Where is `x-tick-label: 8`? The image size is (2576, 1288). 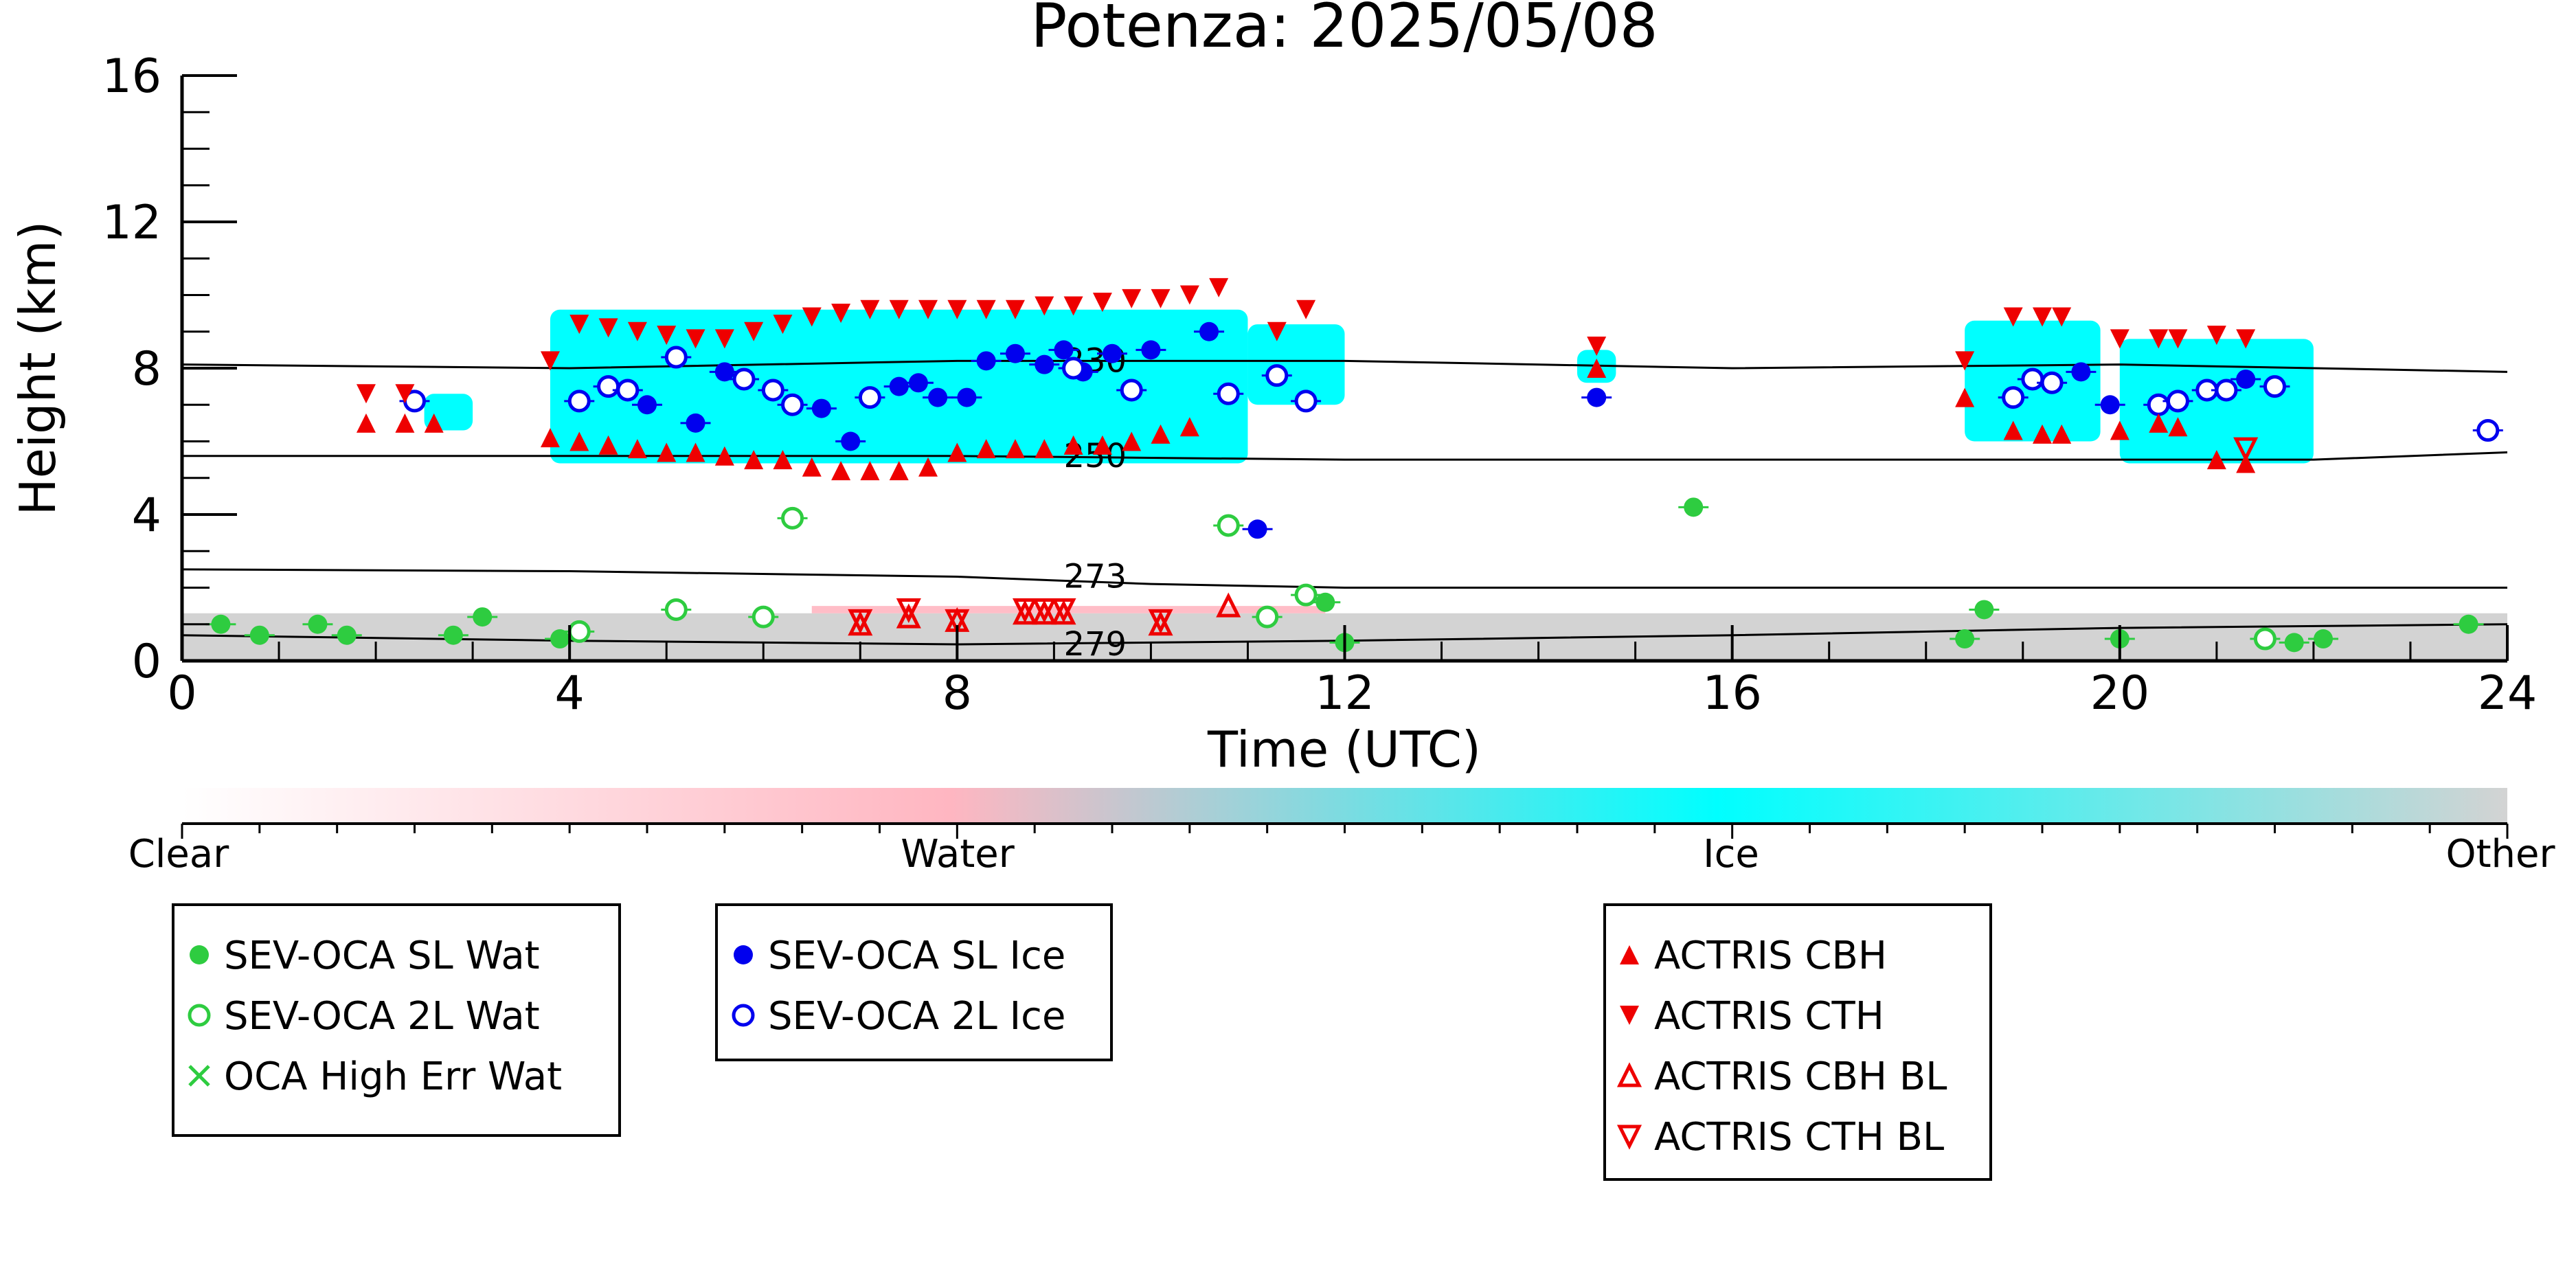 x-tick-label: 8 is located at coordinates (957, 693).